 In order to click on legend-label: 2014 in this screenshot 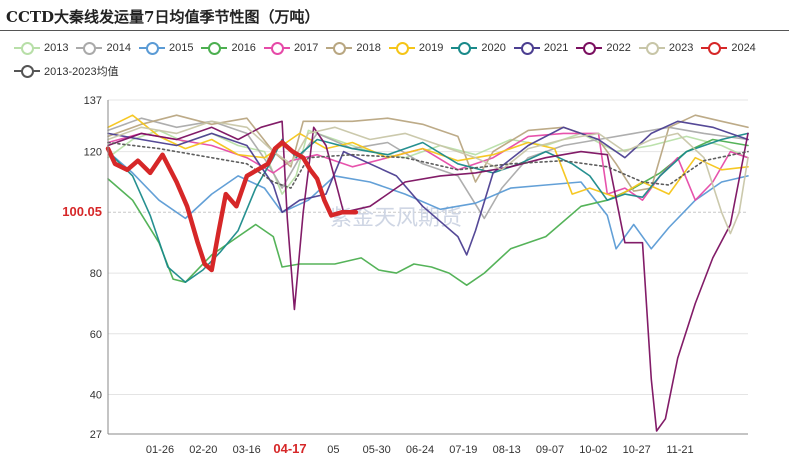, I will do `click(118, 48)`.